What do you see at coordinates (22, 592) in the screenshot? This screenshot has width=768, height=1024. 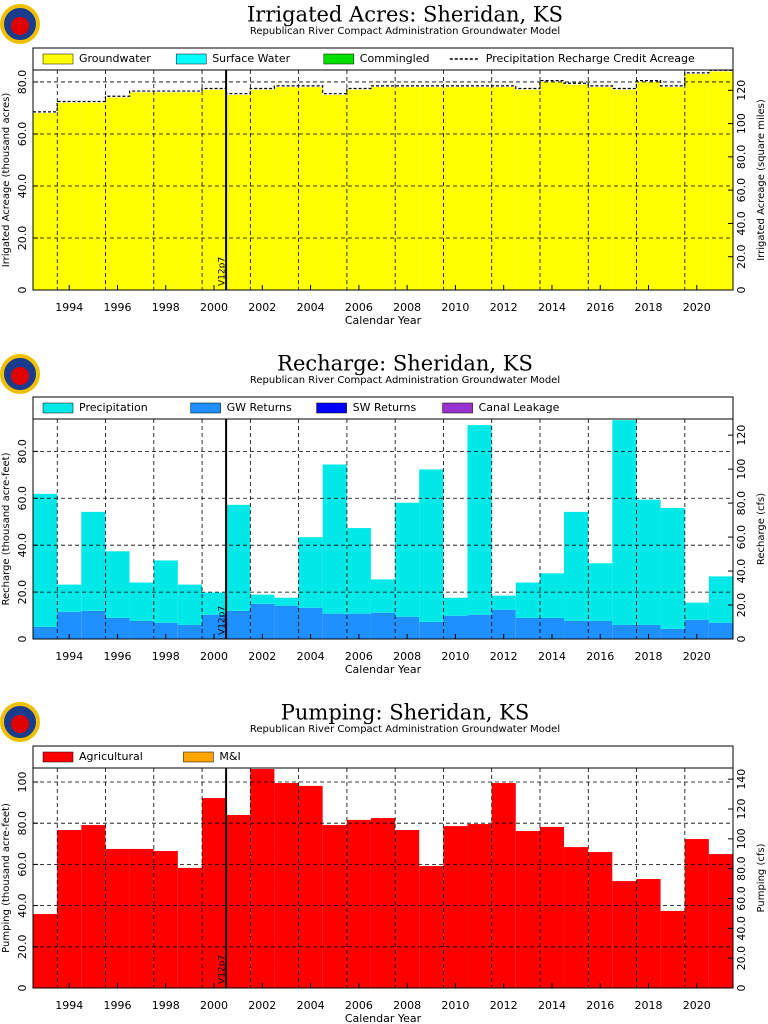 I see `y-tick-label: 20.0` at bounding box center [22, 592].